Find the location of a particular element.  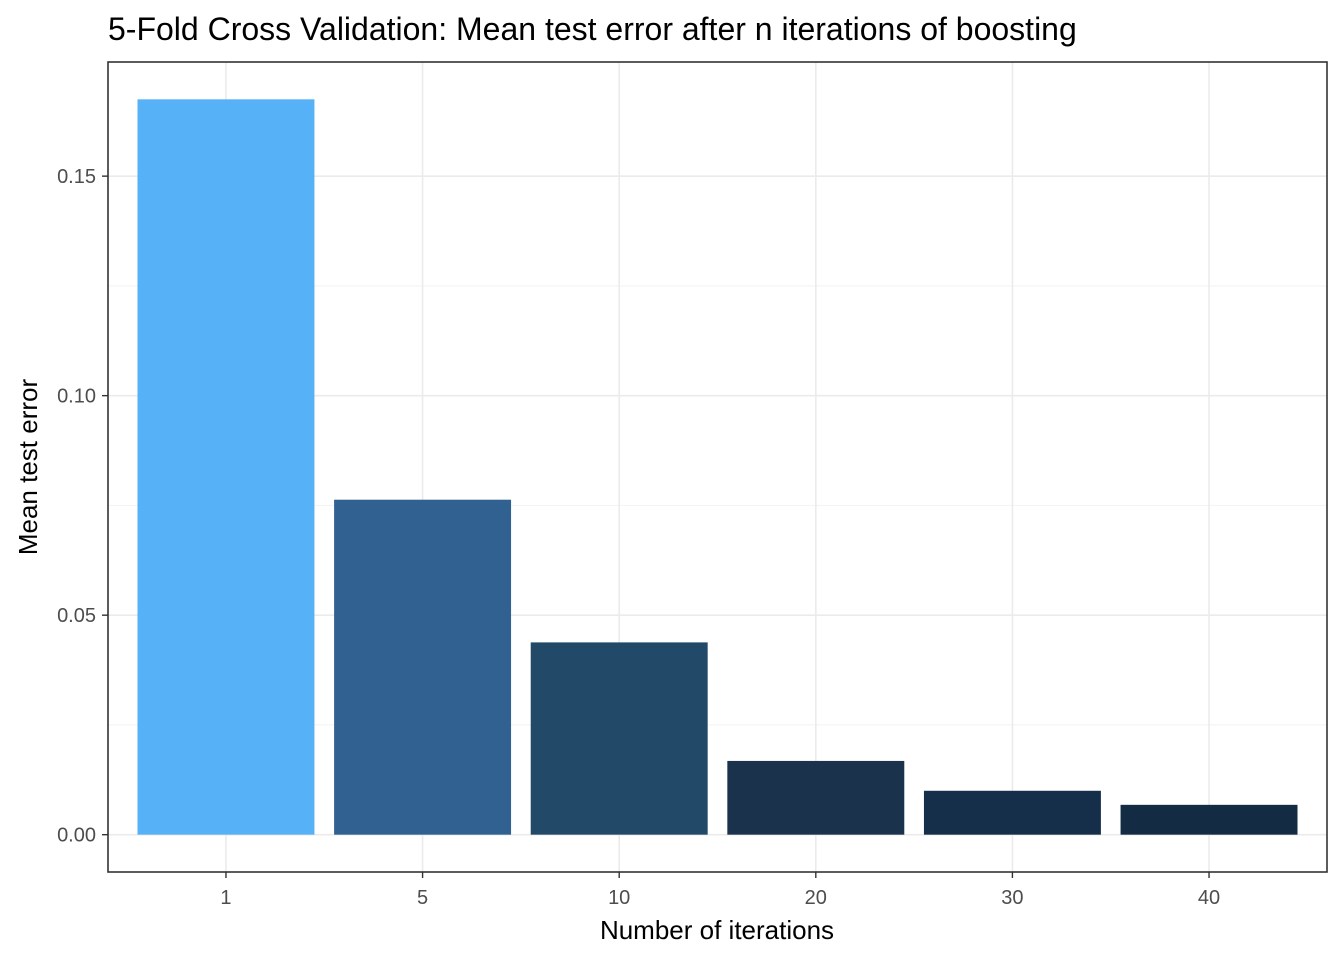

y-axis-title: Mean test error is located at coordinates (28, 467).